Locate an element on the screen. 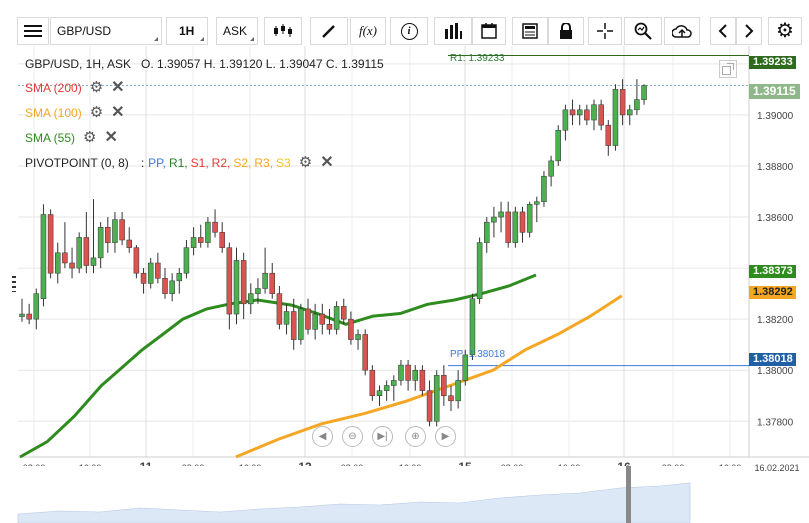  y-tick-label: 1.38000 is located at coordinates (775, 371).